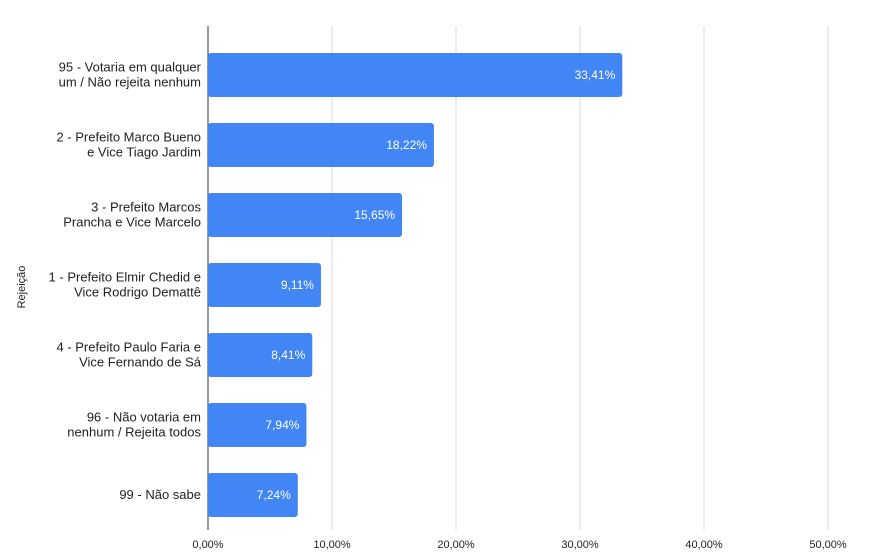 The height and width of the screenshot is (558, 870). What do you see at coordinates (128, 137) in the screenshot?
I see `category-label: 2 - Prefeito Marco Bueno` at bounding box center [128, 137].